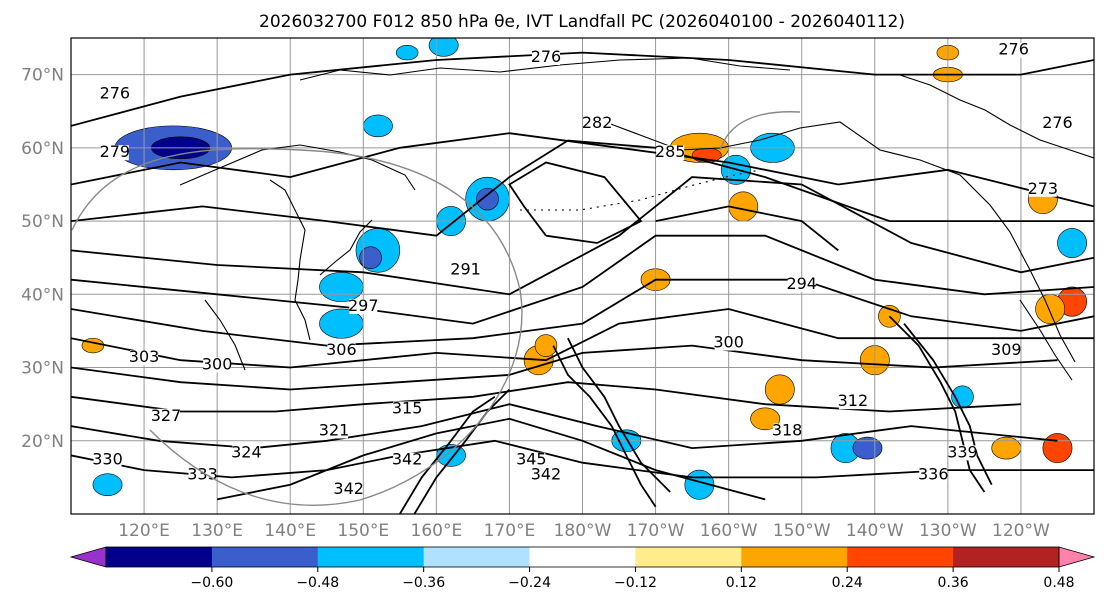  What do you see at coordinates (42, 76) in the screenshot?
I see `latitude-label: 70°N` at bounding box center [42, 76].